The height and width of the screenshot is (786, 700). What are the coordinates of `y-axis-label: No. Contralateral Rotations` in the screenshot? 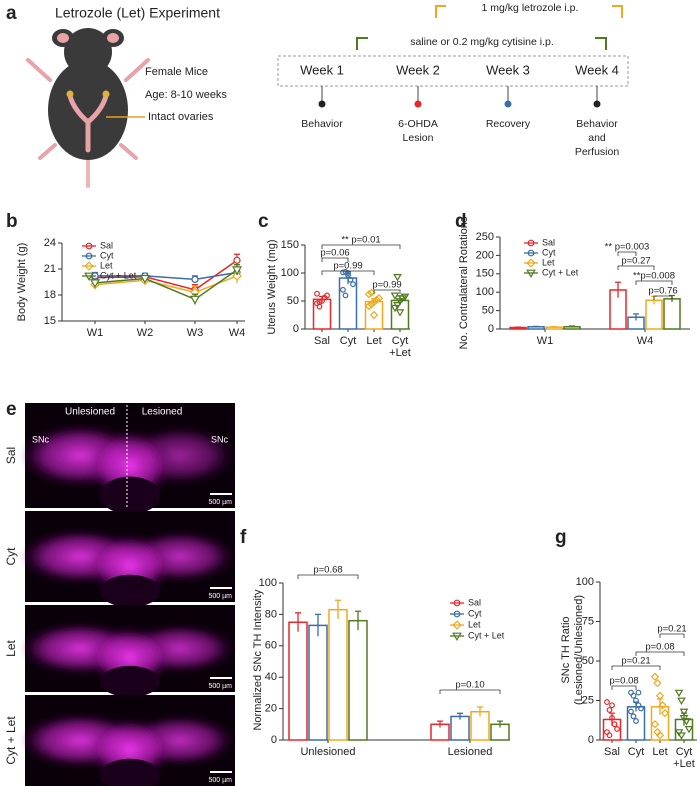 It's located at (464, 282).